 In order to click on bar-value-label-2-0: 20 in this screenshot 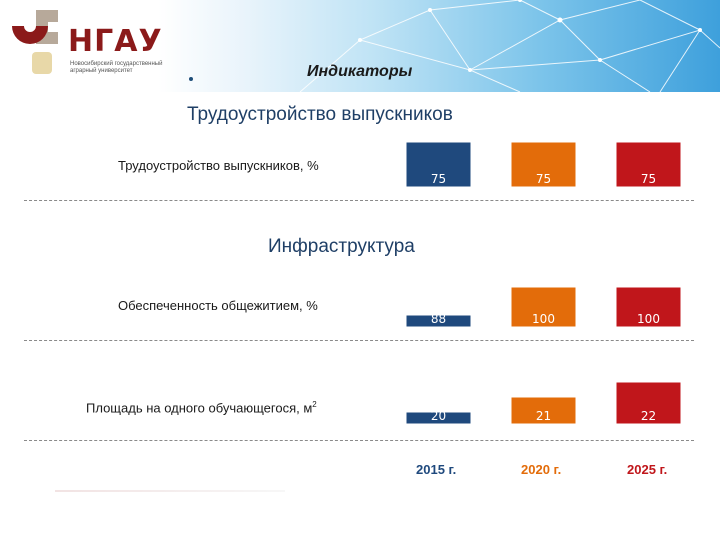, I will do `click(438, 416)`.